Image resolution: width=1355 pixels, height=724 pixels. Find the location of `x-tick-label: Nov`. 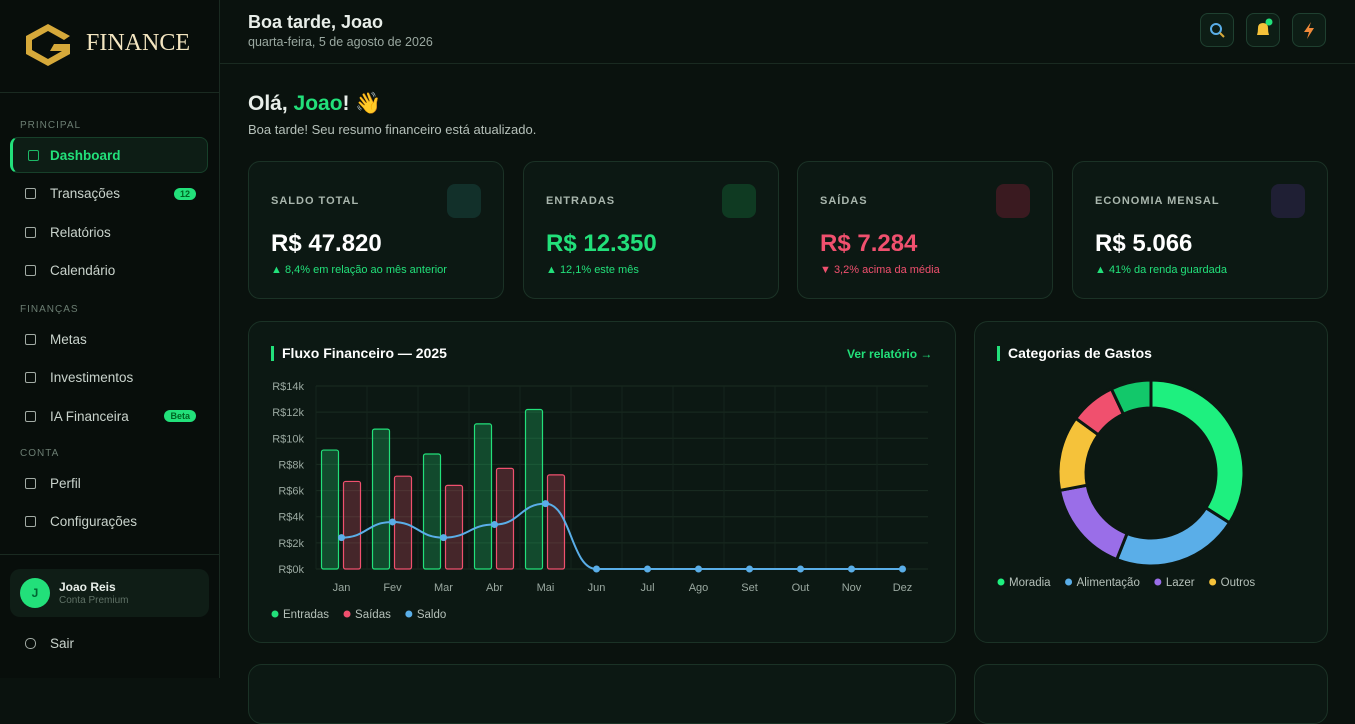

x-tick-label: Nov is located at coordinates (852, 588).